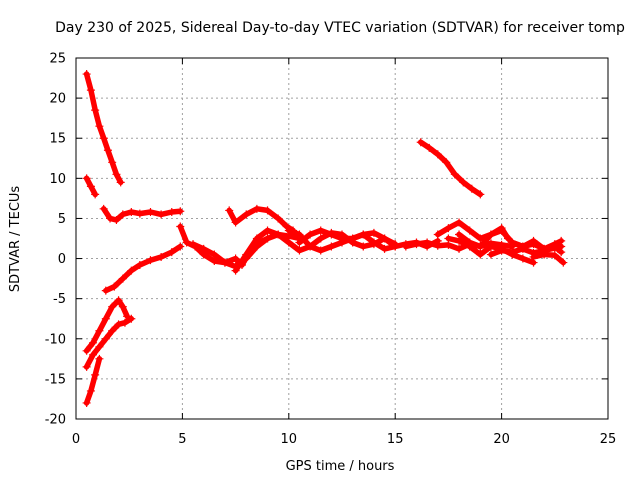 The width and height of the screenshot is (640, 480). I want to click on x-tick-label: 20, so click(501, 439).